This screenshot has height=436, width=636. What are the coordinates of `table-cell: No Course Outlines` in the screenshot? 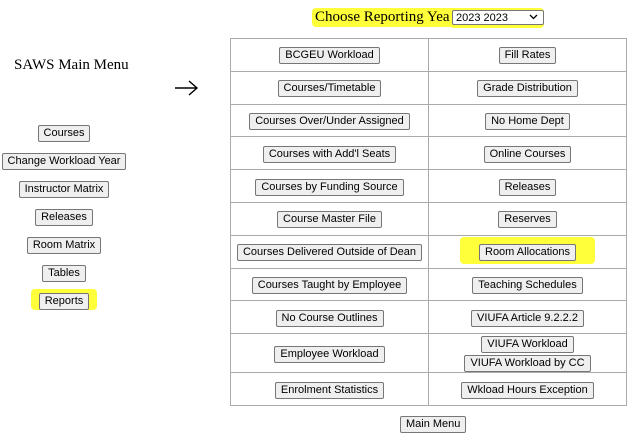 It's located at (329, 317).